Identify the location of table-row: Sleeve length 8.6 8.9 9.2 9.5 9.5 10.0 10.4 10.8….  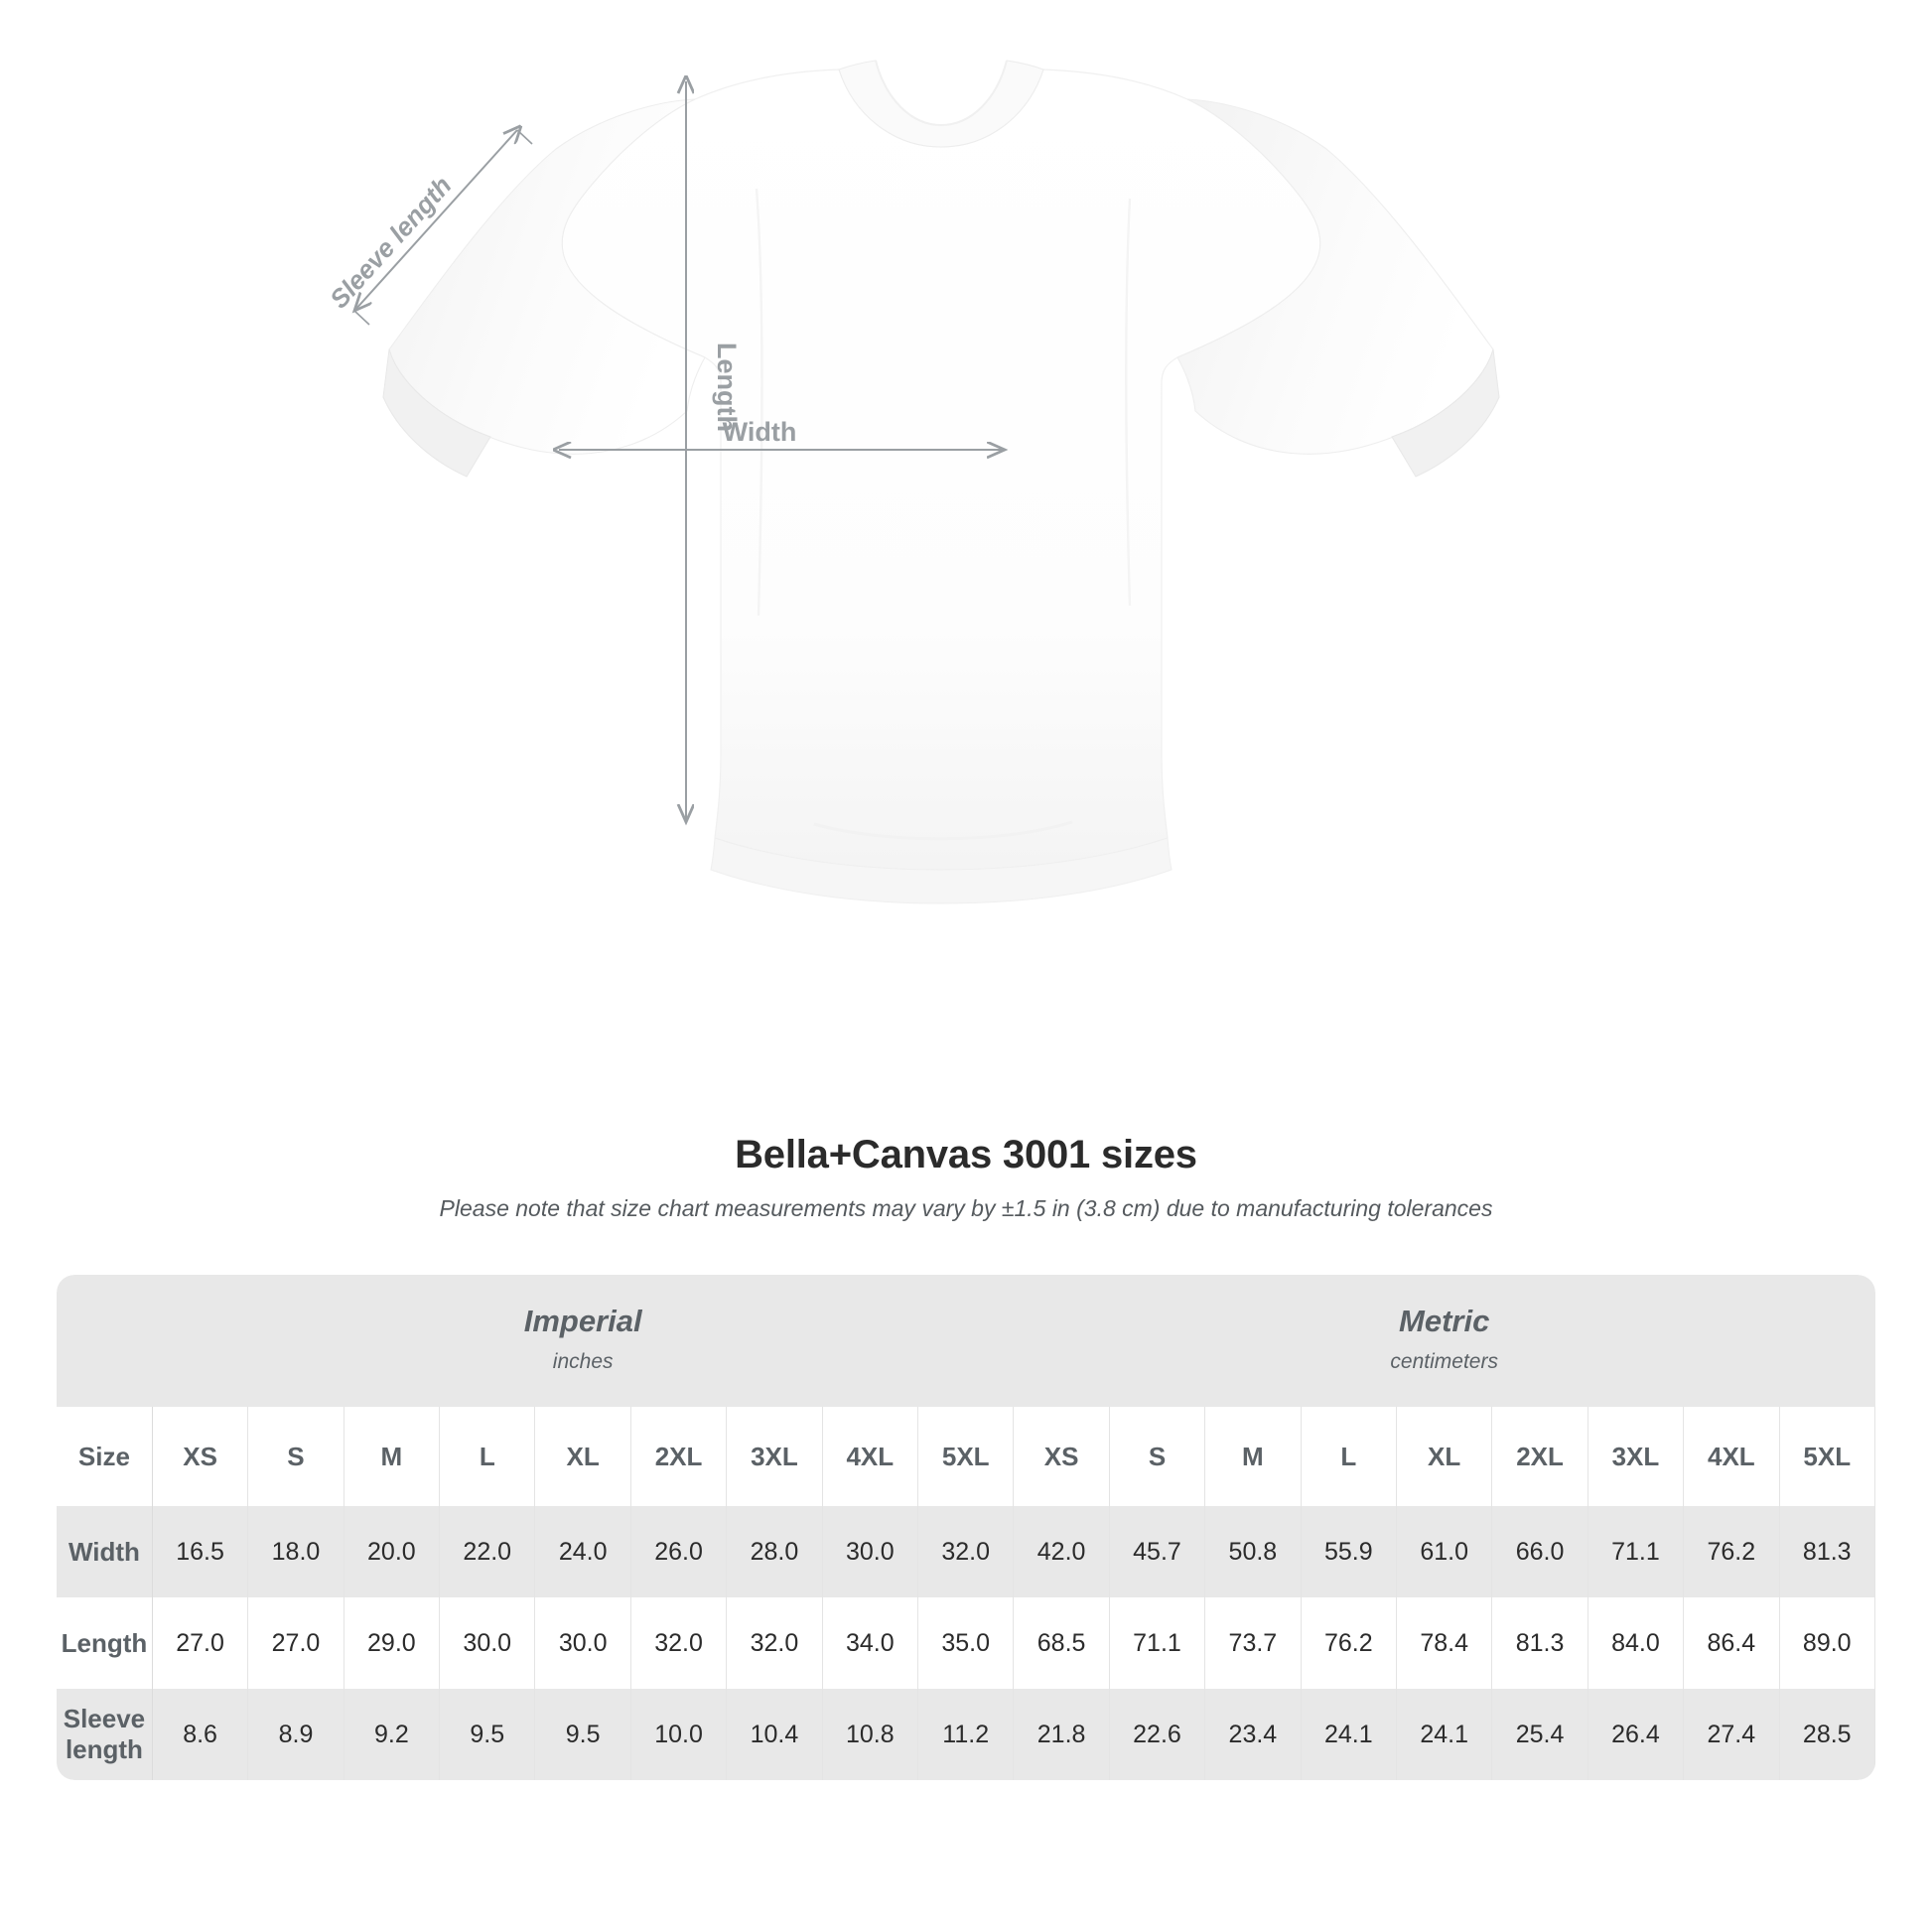
(966, 1735).